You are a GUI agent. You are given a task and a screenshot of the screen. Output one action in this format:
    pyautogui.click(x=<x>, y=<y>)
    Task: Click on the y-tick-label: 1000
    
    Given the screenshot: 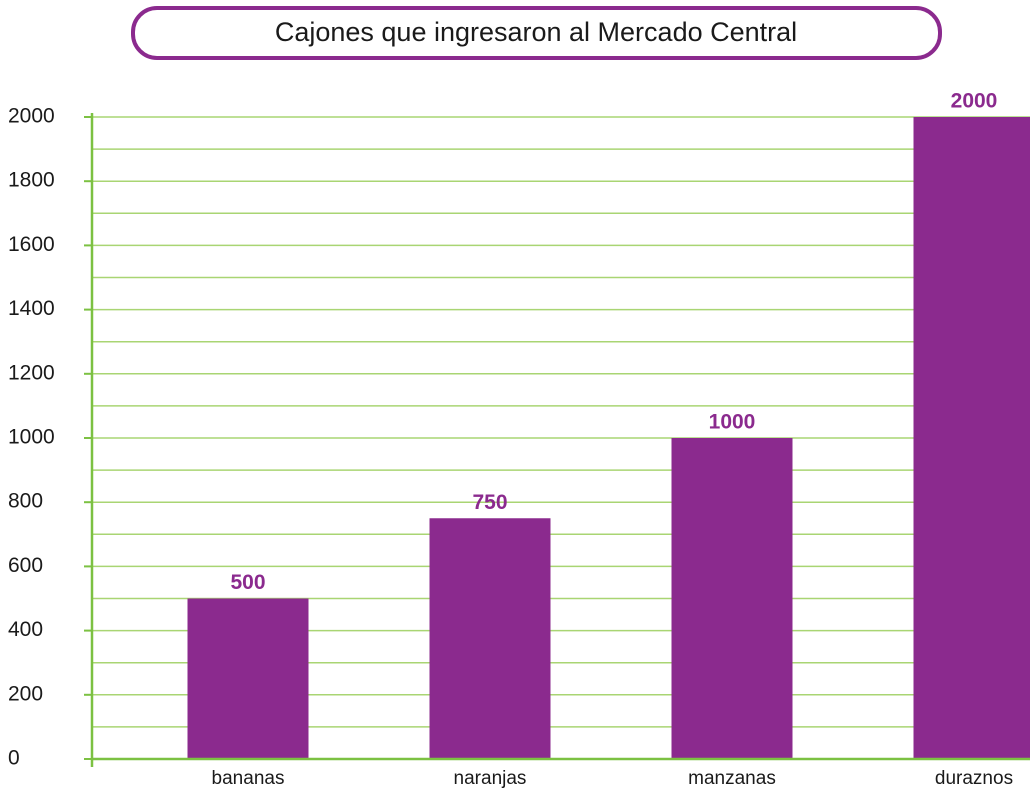 What is the action you would take?
    pyautogui.click(x=31, y=437)
    